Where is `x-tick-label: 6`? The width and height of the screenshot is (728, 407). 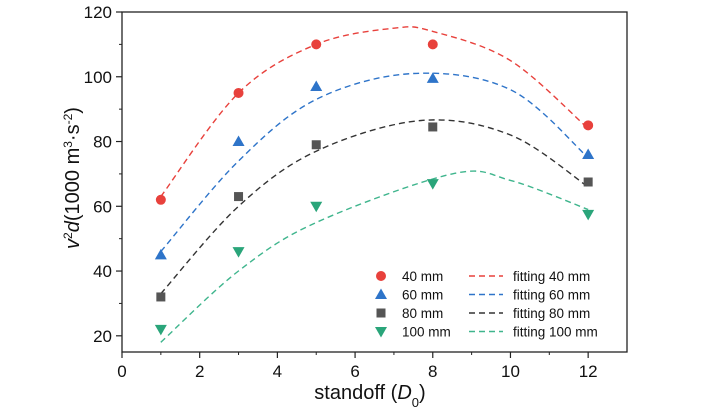
x-tick-label: 6 is located at coordinates (354, 371).